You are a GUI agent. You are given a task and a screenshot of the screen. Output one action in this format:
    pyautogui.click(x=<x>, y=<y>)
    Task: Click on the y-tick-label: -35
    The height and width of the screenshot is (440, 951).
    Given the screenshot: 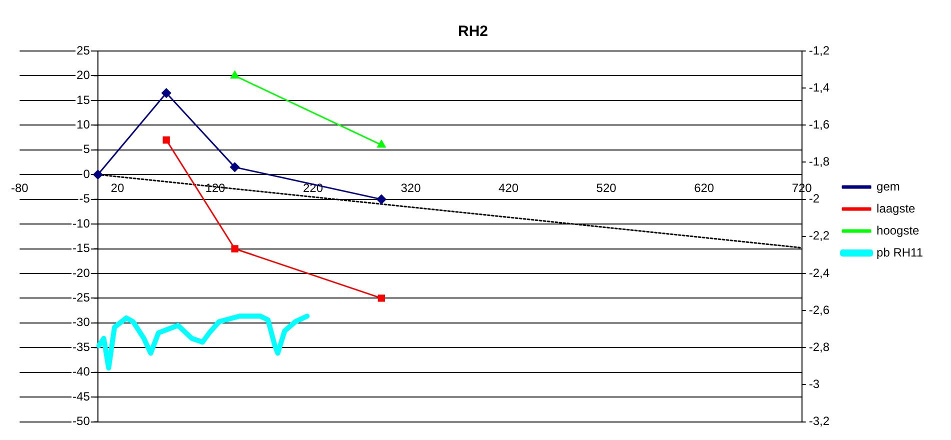 What is the action you would take?
    pyautogui.click(x=81, y=347)
    